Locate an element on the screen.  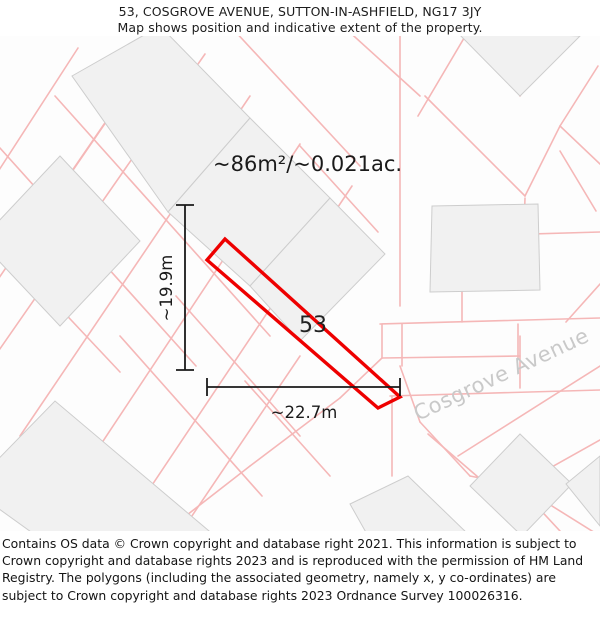
width-dimension is located at coordinates (303, 387).